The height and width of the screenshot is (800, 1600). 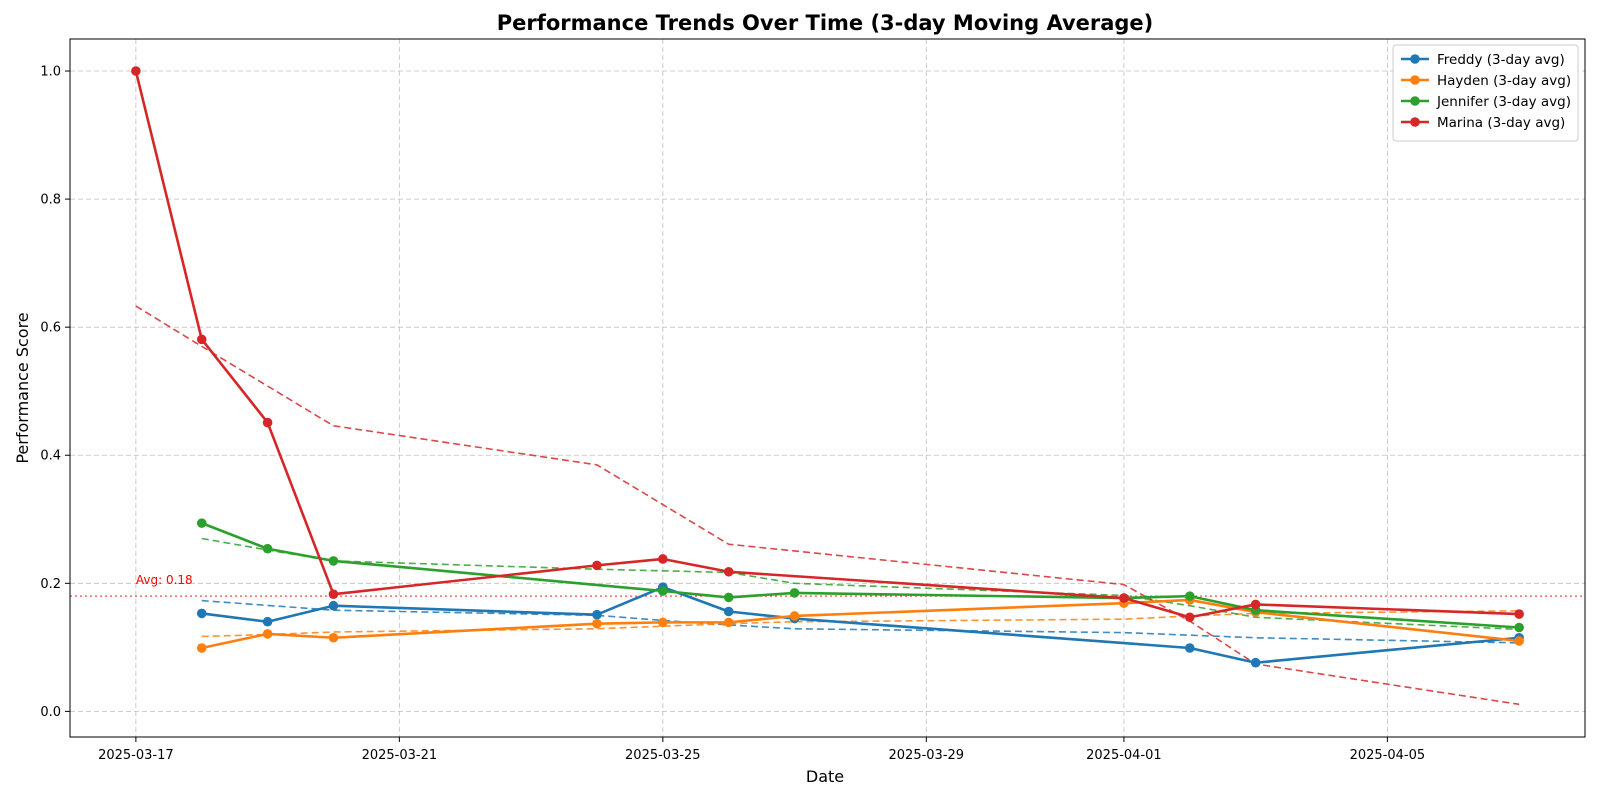 What do you see at coordinates (50, 712) in the screenshot?
I see `y-tick-label: 0.0` at bounding box center [50, 712].